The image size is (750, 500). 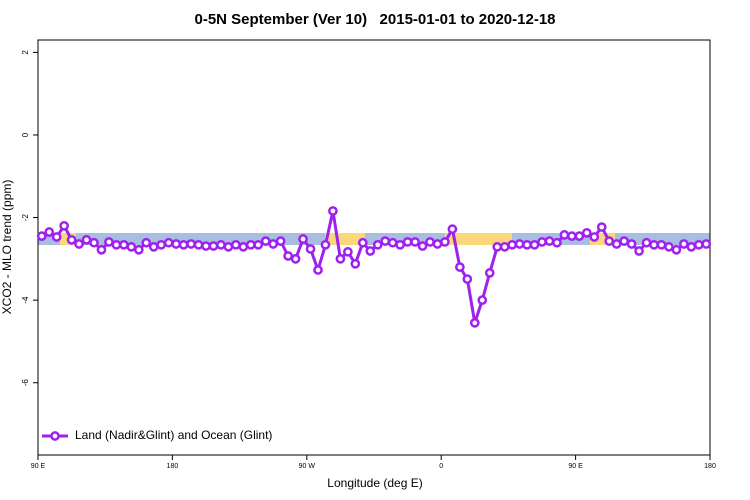 I want to click on land-band, so click(x=478, y=239).